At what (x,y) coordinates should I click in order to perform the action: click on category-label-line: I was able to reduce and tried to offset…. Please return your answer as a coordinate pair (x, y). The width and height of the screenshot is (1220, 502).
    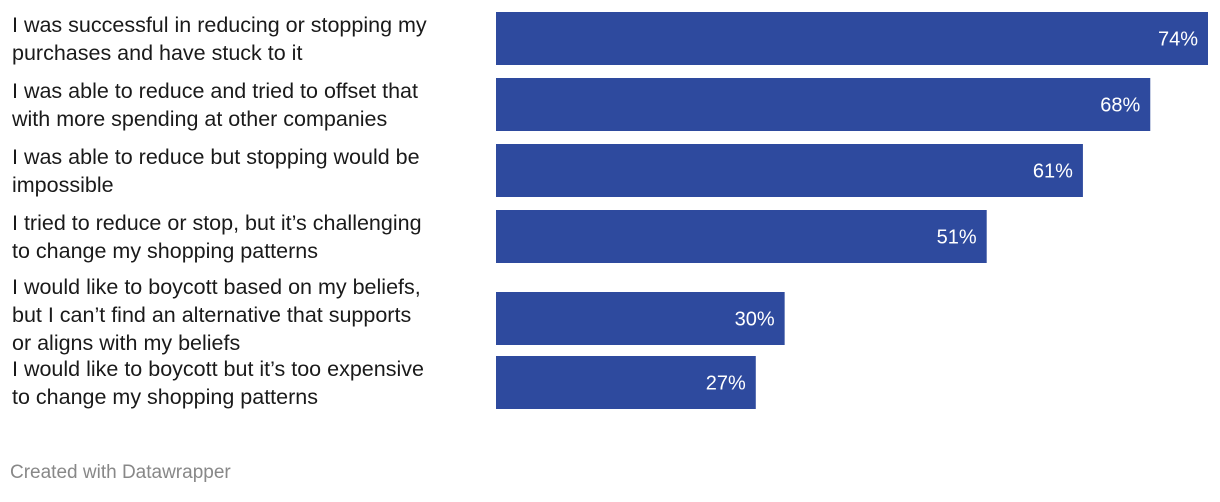
    Looking at the image, I should click on (215, 91).